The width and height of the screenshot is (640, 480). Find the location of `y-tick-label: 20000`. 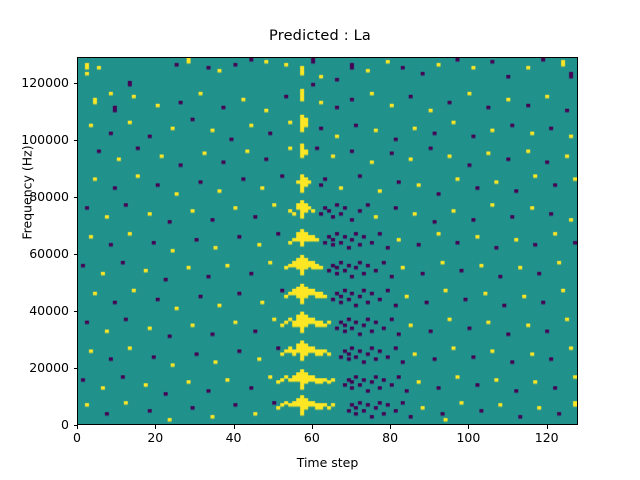

y-tick-label: 20000 is located at coordinates (49, 367).